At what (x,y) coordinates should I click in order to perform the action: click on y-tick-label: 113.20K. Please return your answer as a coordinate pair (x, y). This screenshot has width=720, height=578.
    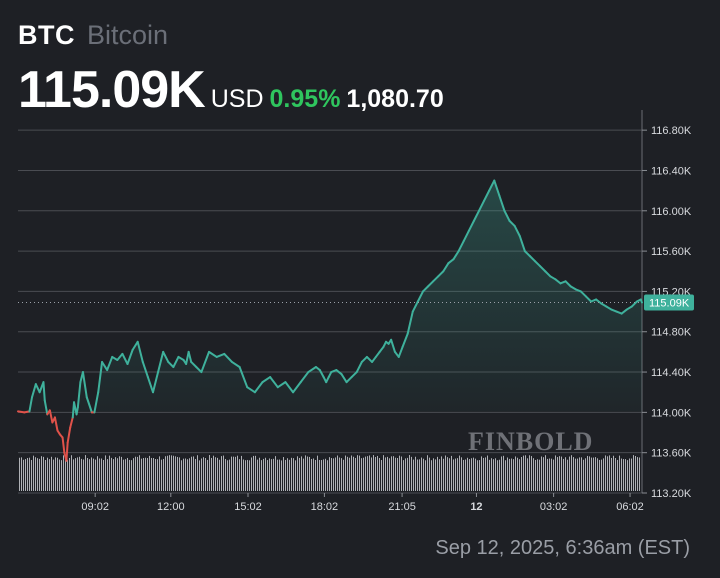
    Looking at the image, I should click on (671, 494).